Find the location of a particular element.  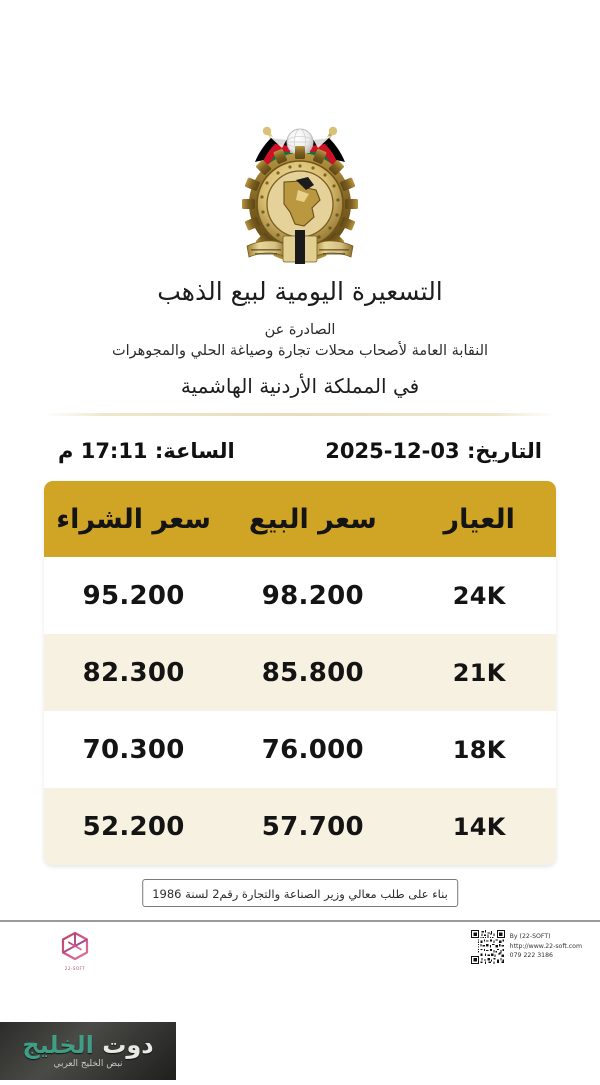

table-row: 18K 76.000 70.300 is located at coordinates (300, 749).